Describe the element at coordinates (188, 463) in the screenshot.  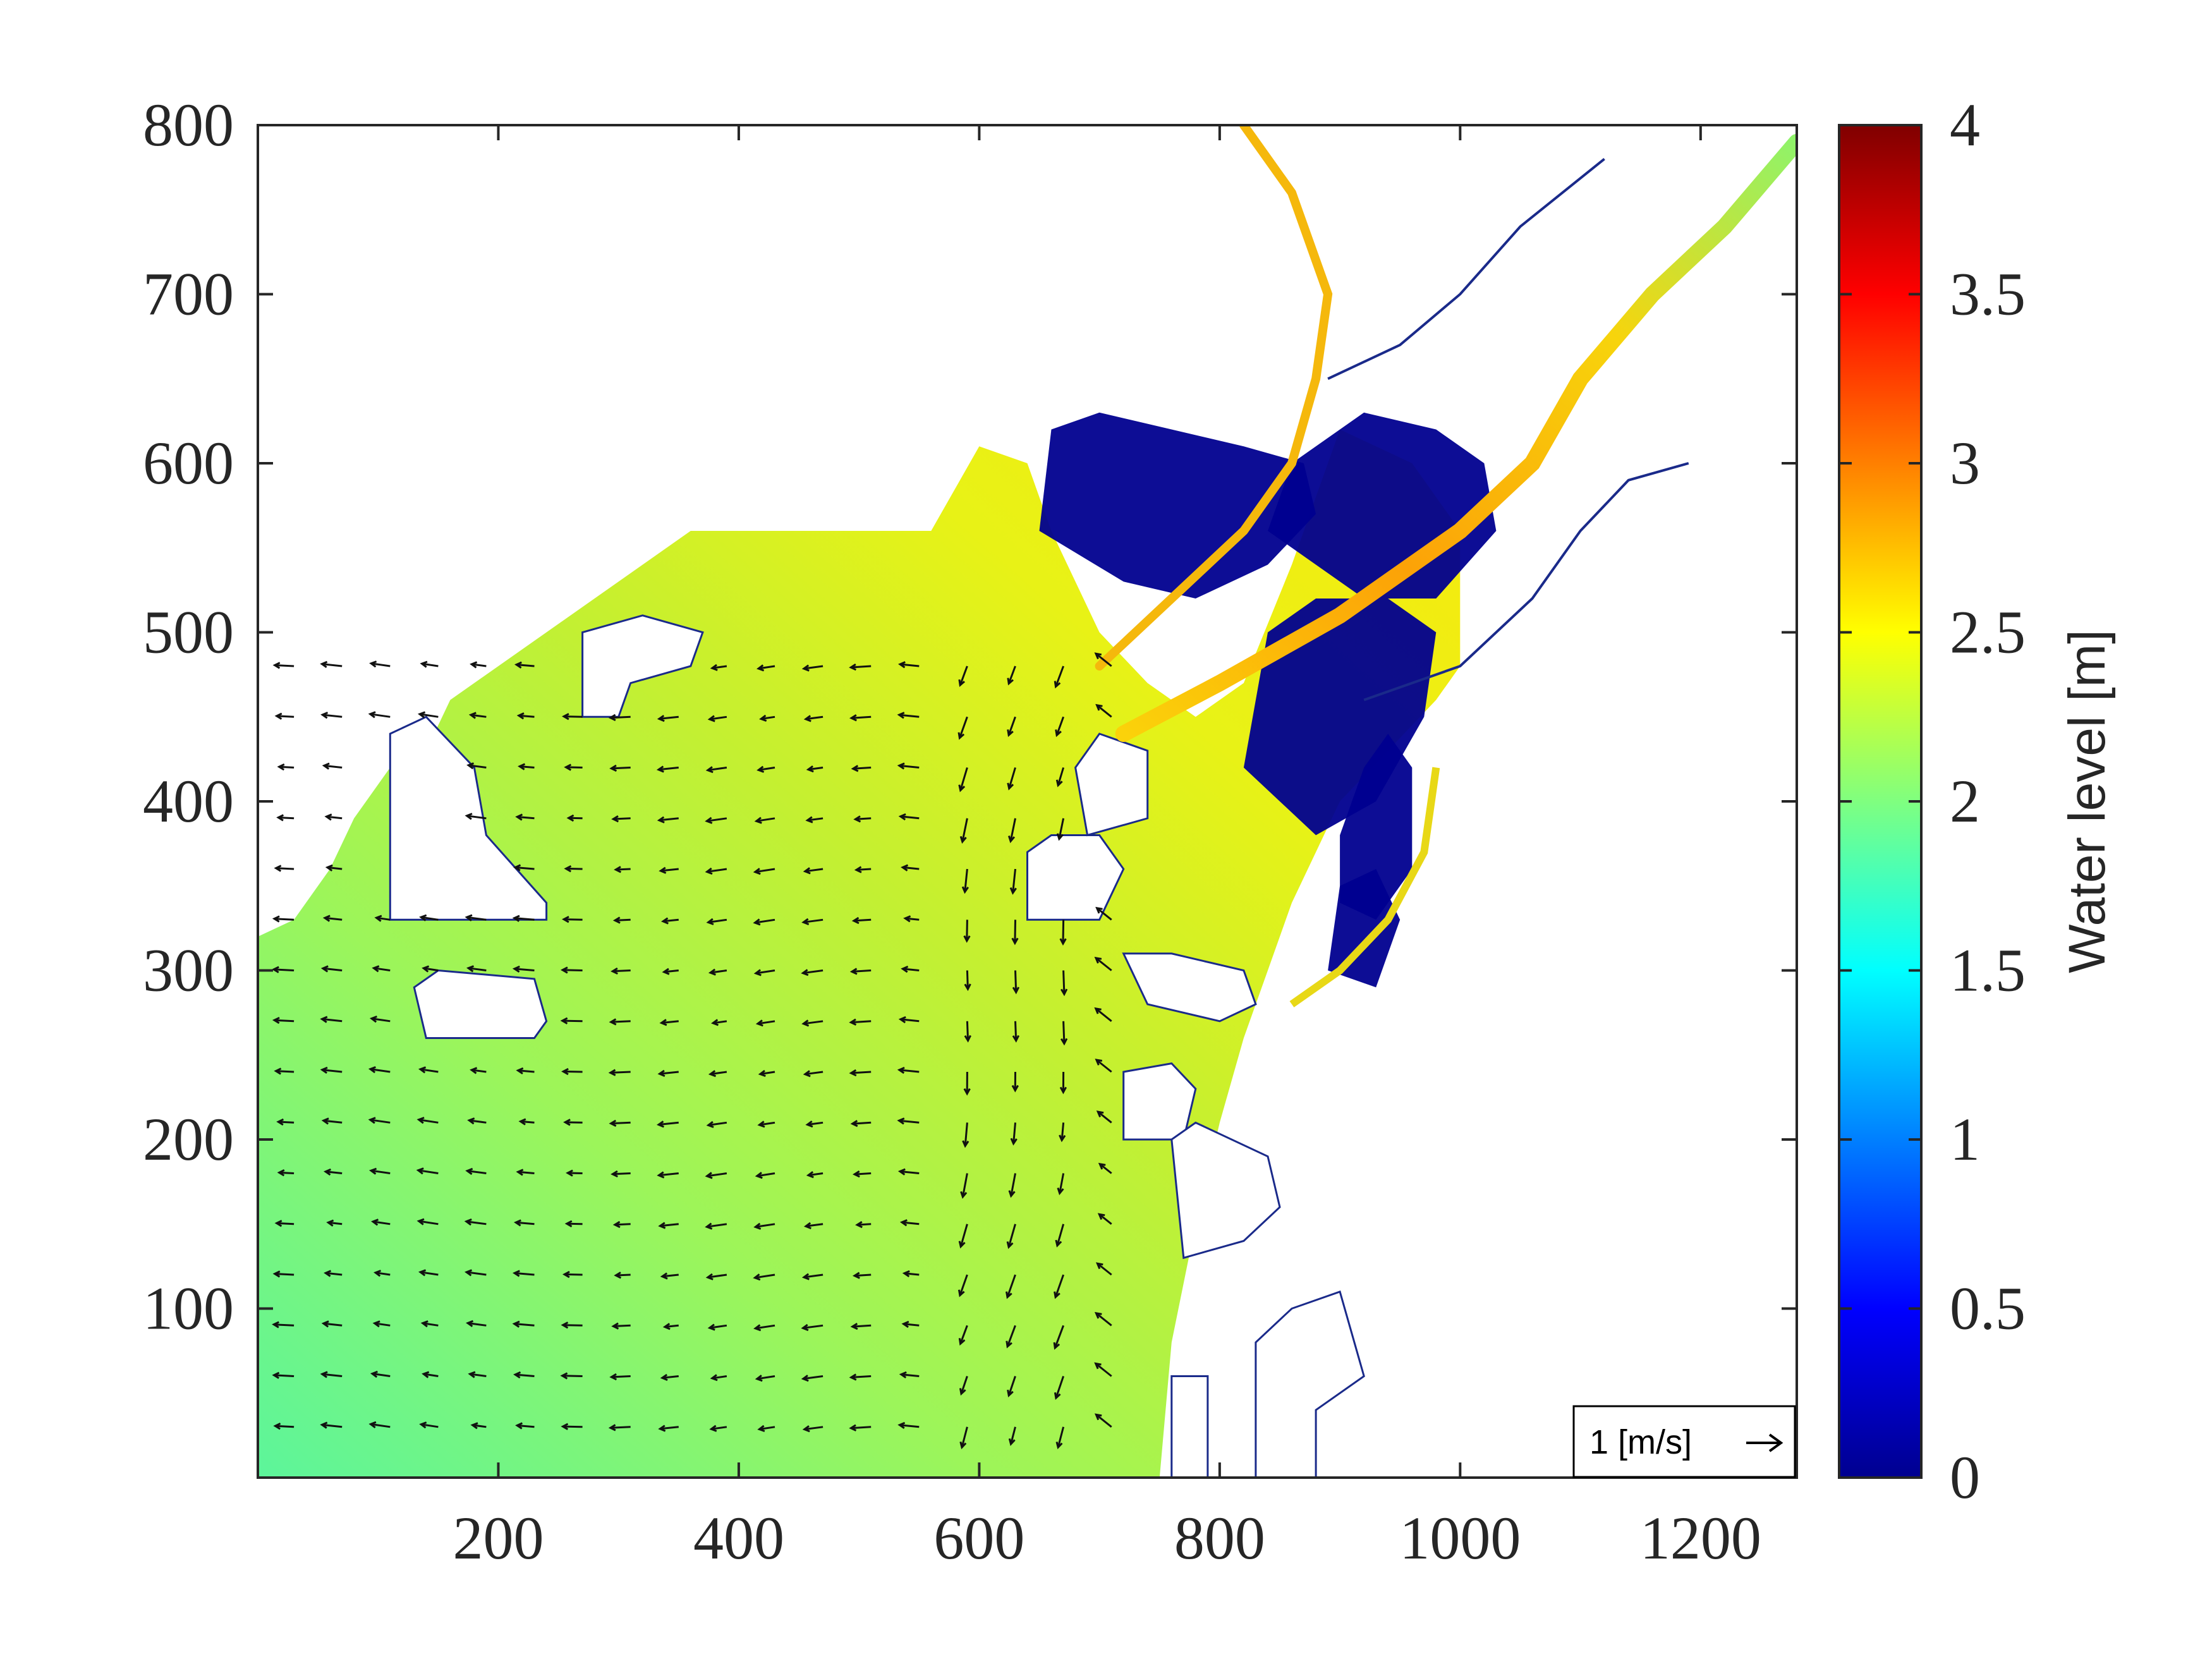
I see `y-tick-label: 600` at that location.